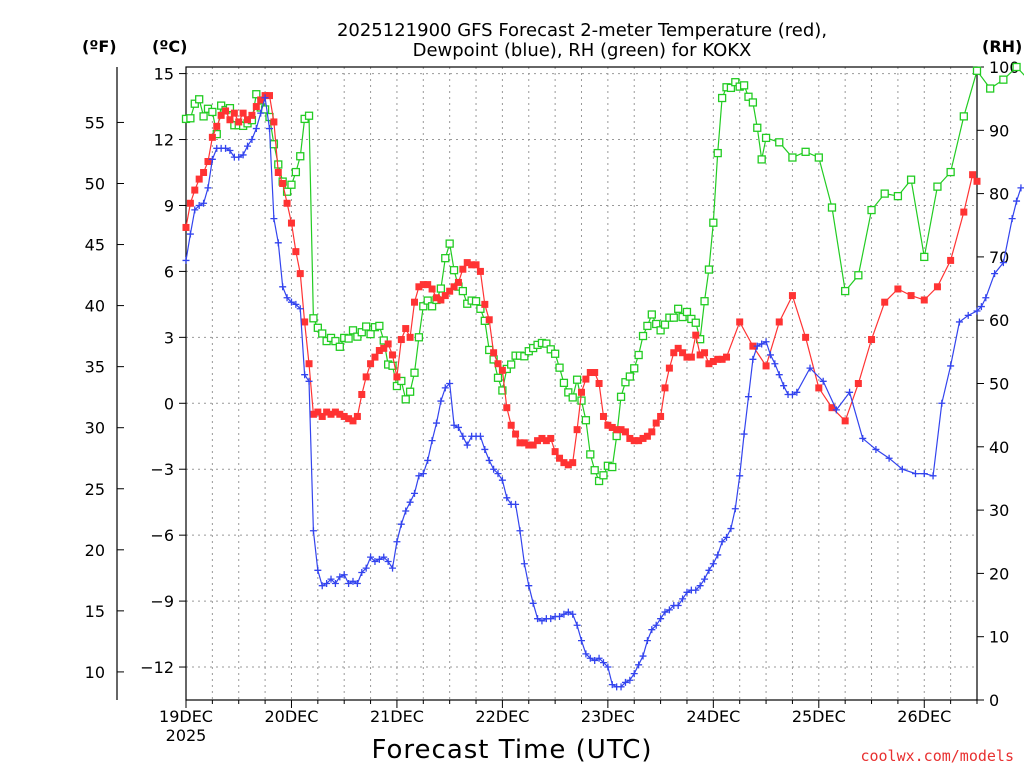 Image resolution: width=1024 pixels, height=768 pixels. I want to click on fahrenheit-tick-label: 20, so click(95, 550).